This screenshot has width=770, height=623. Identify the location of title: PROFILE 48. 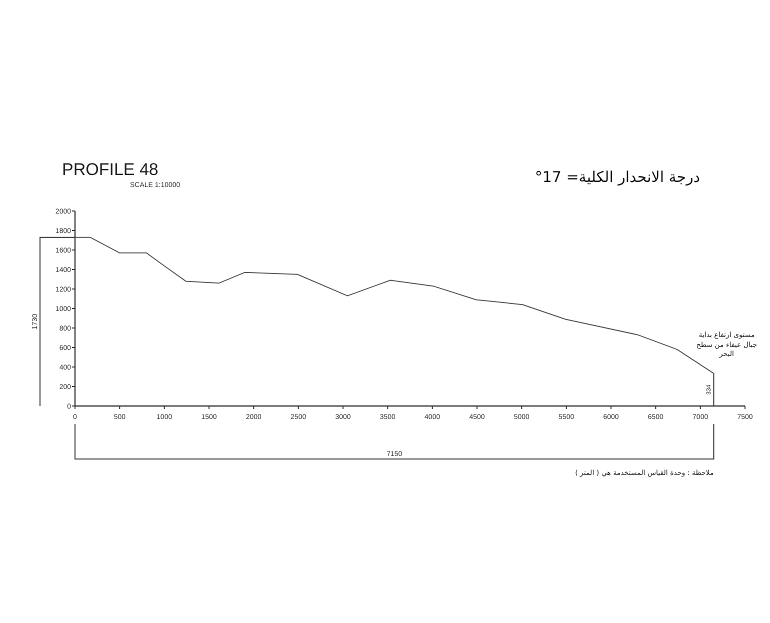
(110, 169).